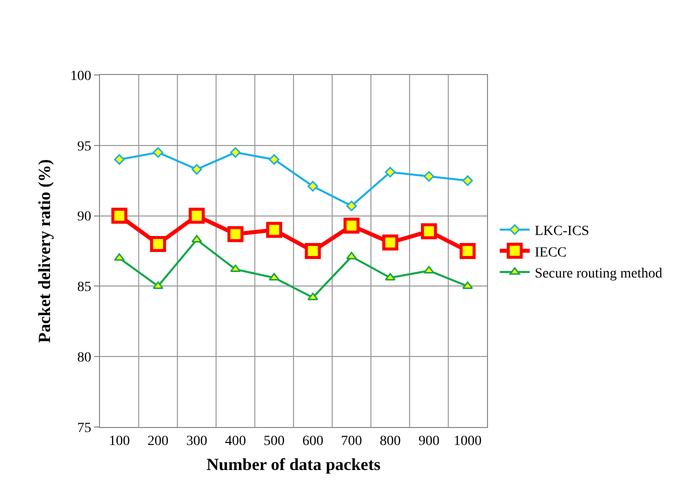  What do you see at coordinates (84, 428) in the screenshot?
I see `y-tick-label: 75` at bounding box center [84, 428].